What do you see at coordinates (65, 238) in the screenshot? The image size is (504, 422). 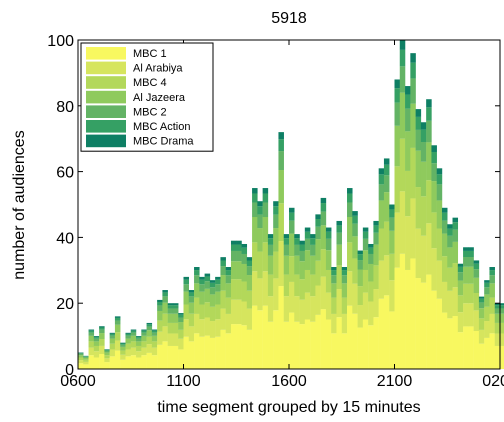 I see `y-tick-label: 40` at bounding box center [65, 238].